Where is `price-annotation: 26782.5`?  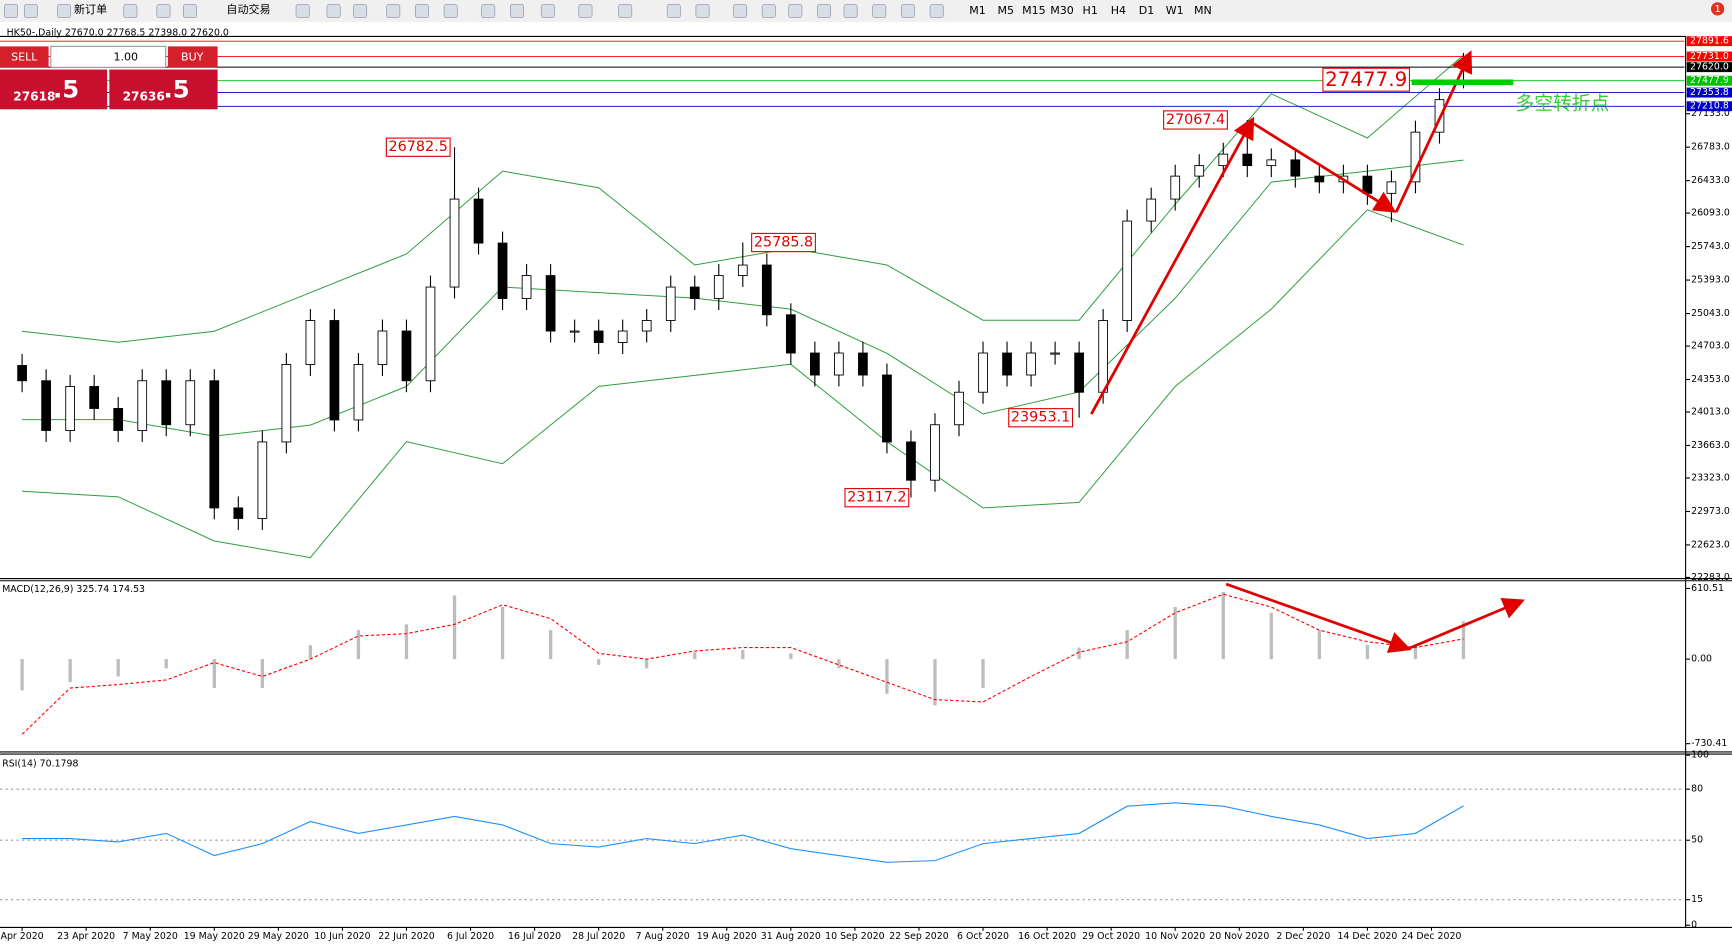
price-annotation: 26782.5 is located at coordinates (418, 147).